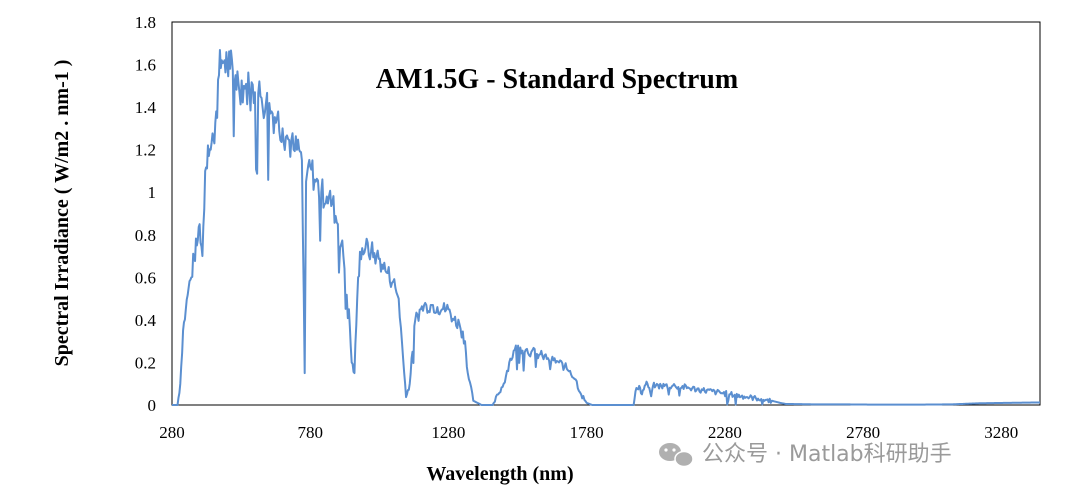  I want to click on y-tick-label: 1.4, so click(146, 107).